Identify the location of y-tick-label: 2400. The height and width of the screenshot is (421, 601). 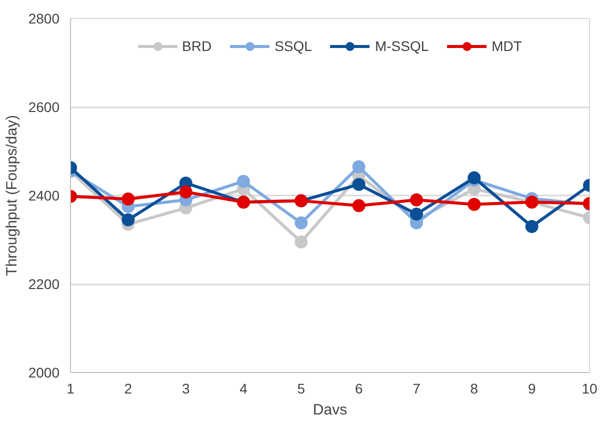
(44, 196).